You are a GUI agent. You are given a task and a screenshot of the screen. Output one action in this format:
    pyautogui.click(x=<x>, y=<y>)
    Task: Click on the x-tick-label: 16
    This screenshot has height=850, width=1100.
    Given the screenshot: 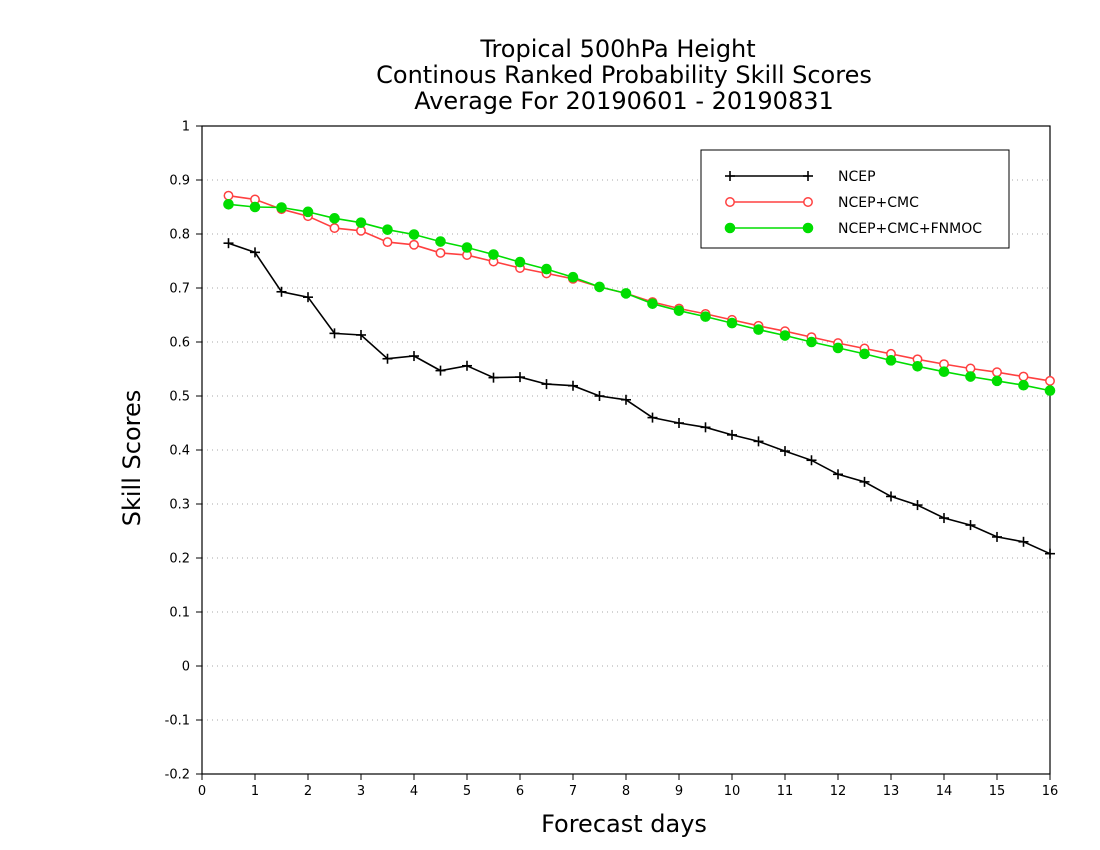 What is the action you would take?
    pyautogui.click(x=1050, y=791)
    